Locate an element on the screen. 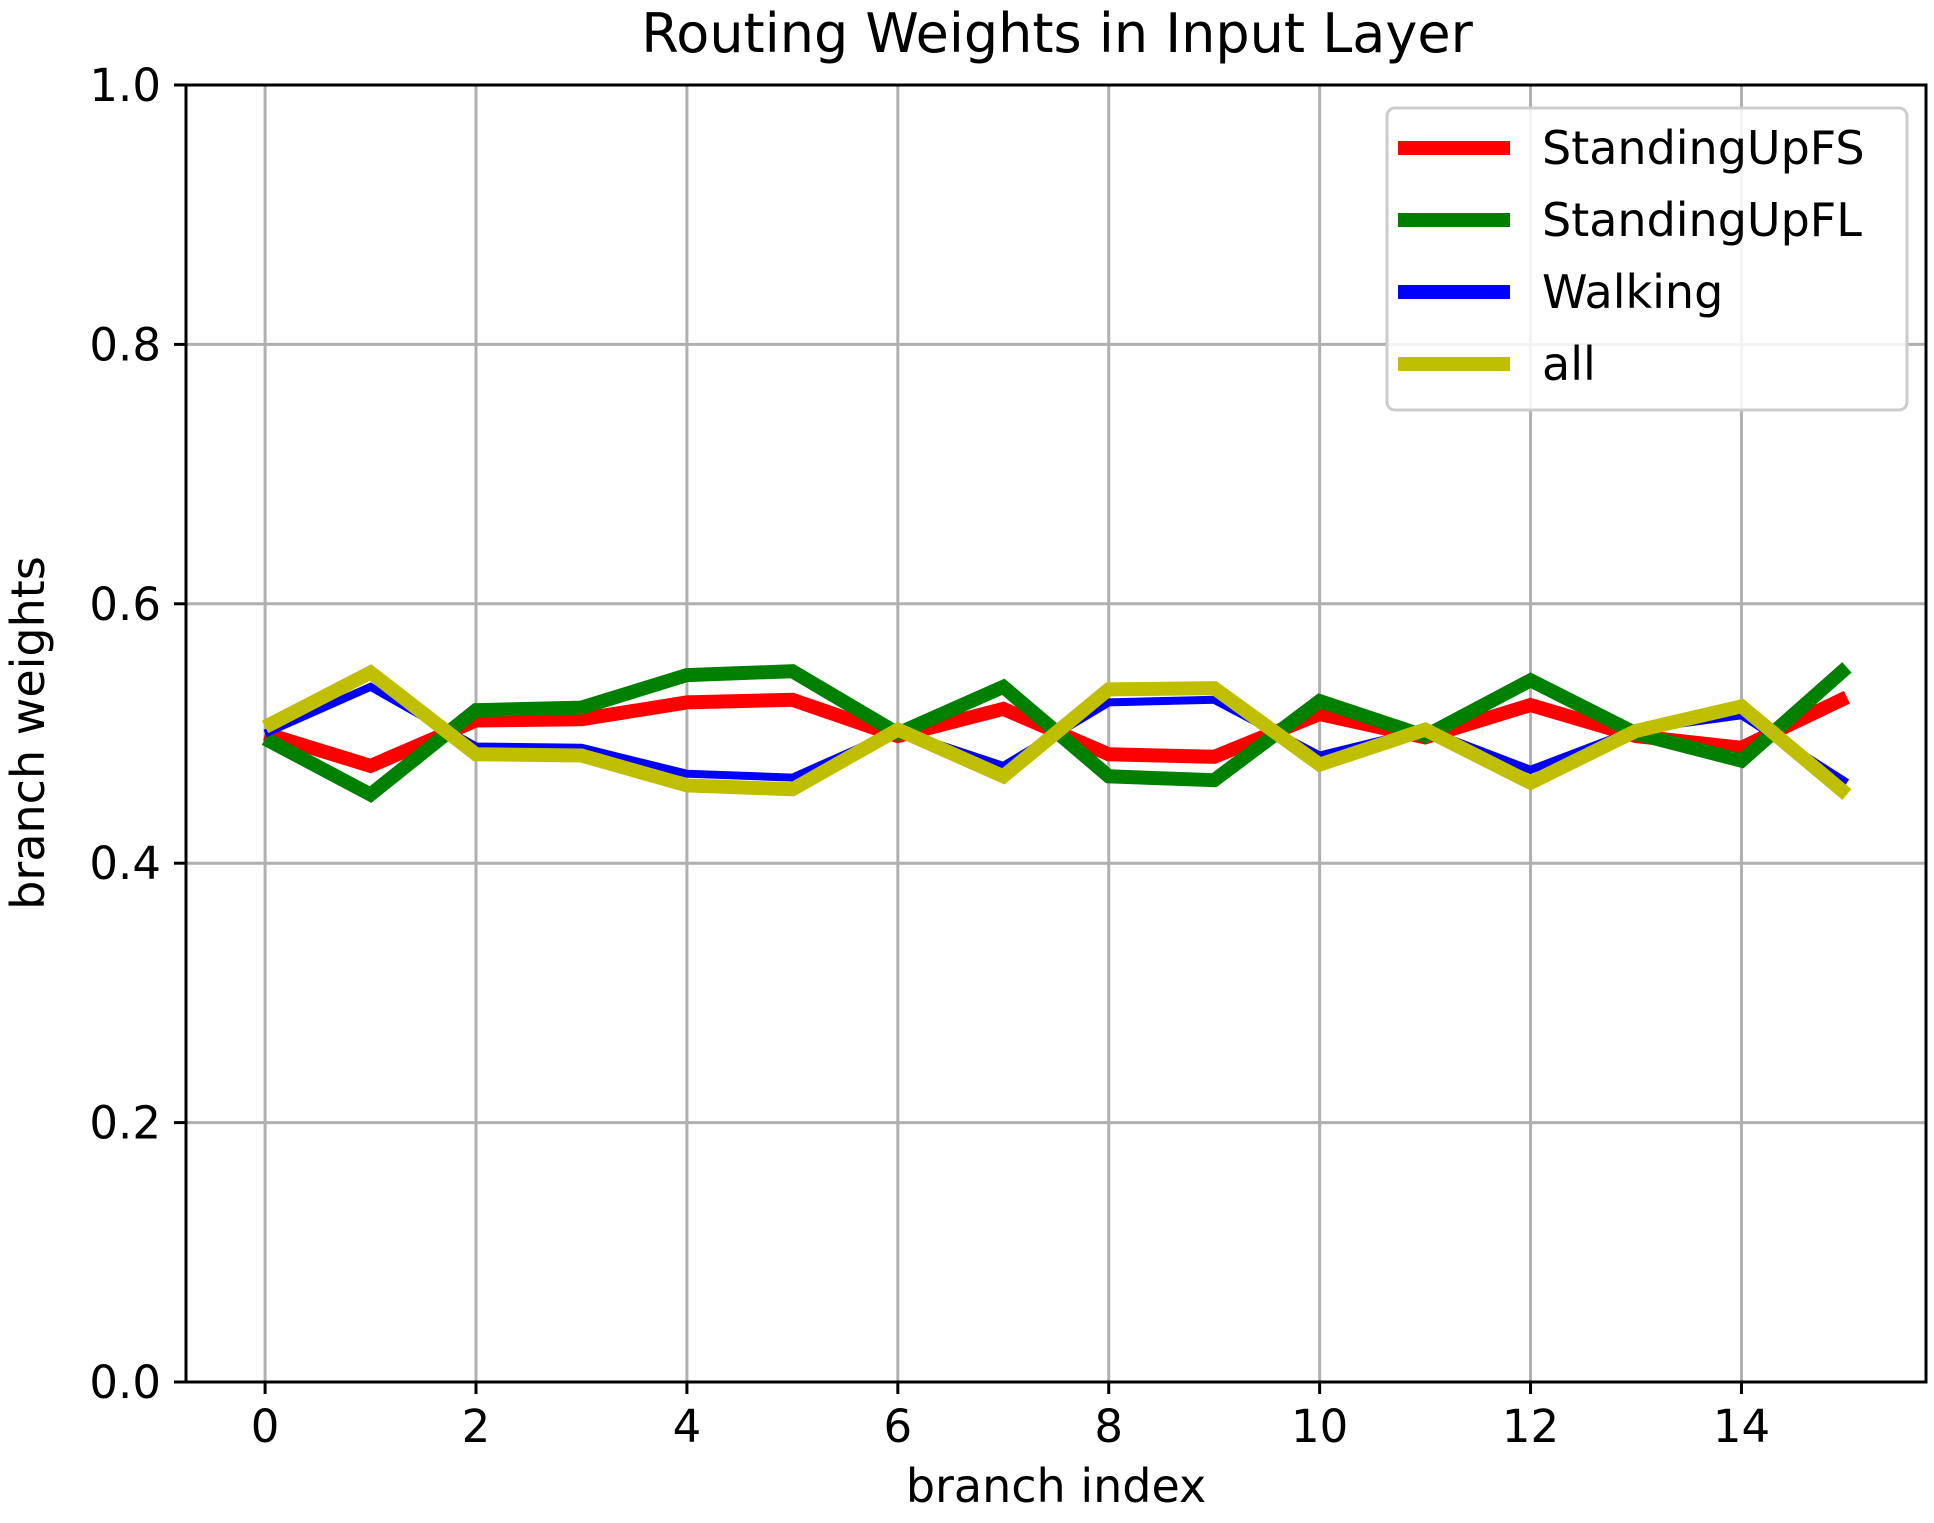  y-tick-label: 0.4 is located at coordinates (125, 863).